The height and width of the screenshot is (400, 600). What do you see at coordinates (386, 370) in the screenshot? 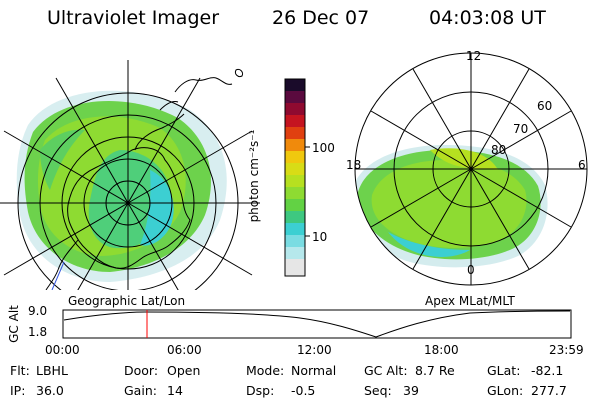
I see `status-gcalt-label: GC Alt:` at bounding box center [386, 370].